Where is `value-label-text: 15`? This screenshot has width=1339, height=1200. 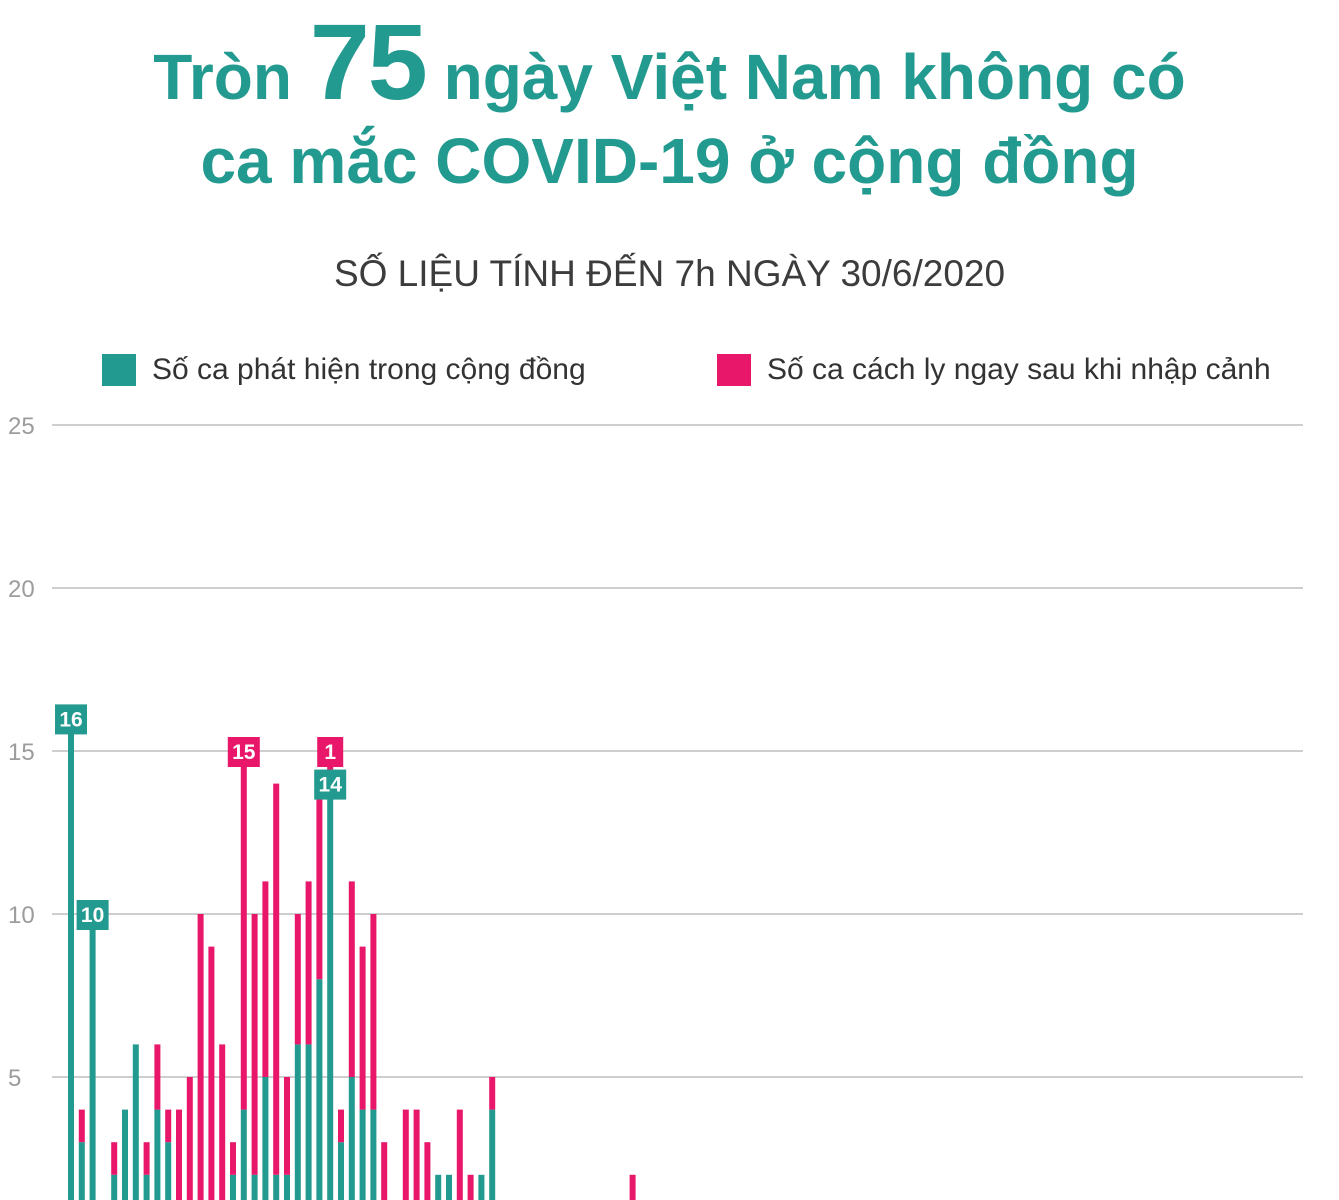
value-label-text: 15 is located at coordinates (244, 752).